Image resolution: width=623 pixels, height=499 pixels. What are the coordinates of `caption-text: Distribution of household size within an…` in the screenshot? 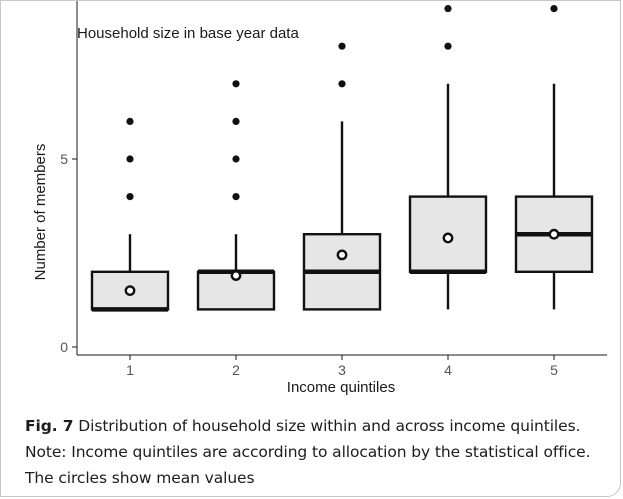 It's located at (308, 452).